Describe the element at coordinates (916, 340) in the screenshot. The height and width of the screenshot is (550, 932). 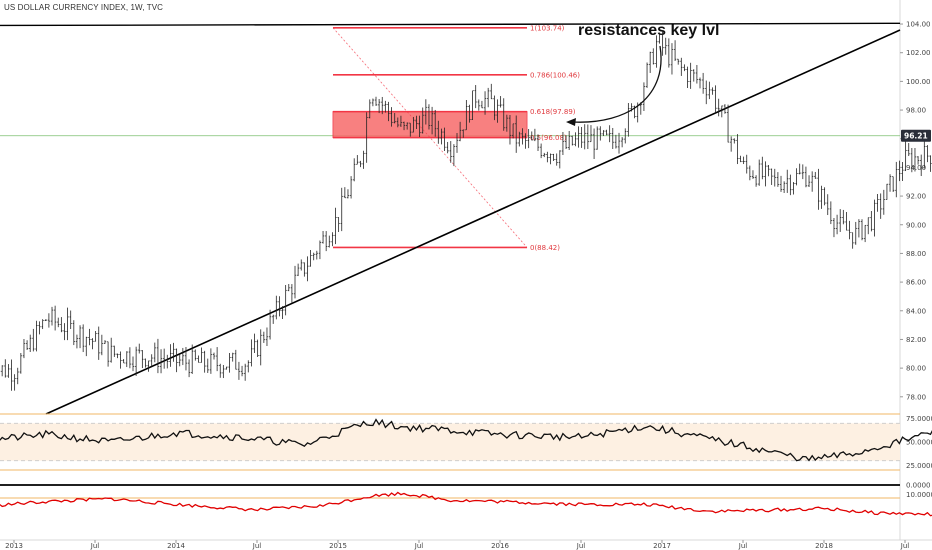
I see `y-tick-label: 82.00` at that location.